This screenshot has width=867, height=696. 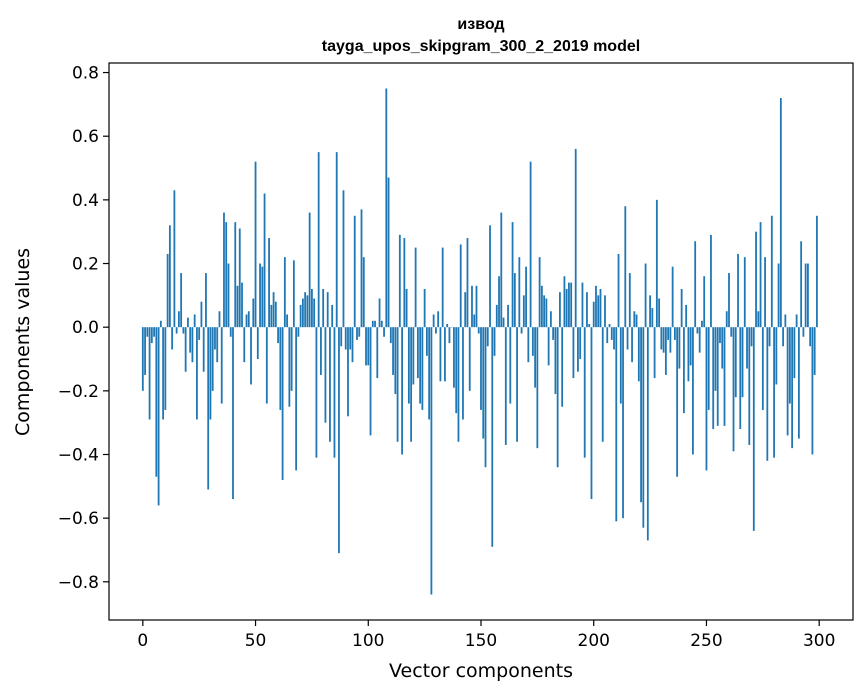 What do you see at coordinates (85, 137) in the screenshot?
I see `y-tick-label-7: 0.6` at bounding box center [85, 137].